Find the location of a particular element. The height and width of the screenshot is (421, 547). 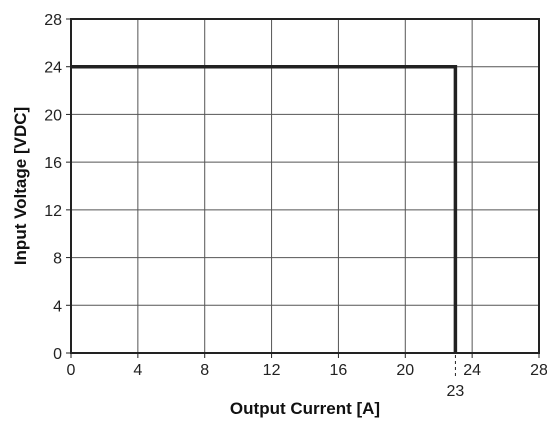

x-tick-label: 24 is located at coordinates (472, 370).